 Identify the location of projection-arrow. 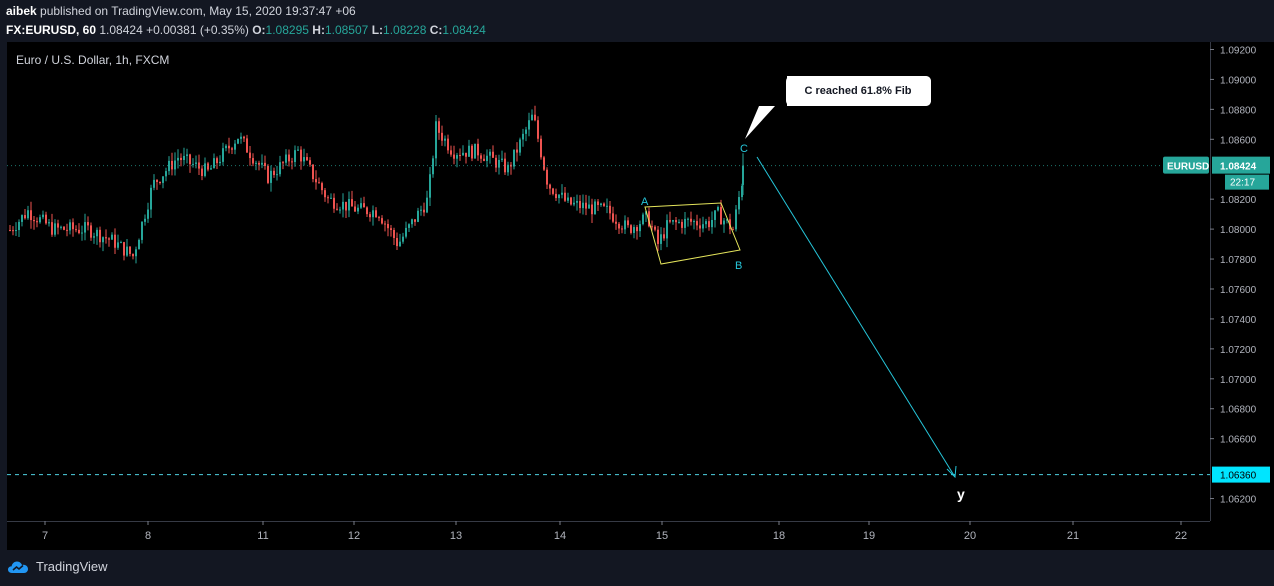
(856, 317).